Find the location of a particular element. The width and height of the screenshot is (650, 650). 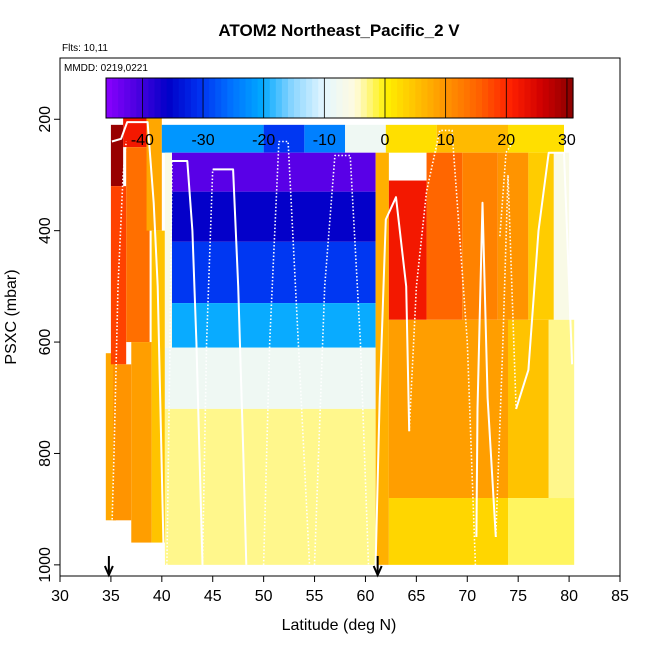

colorbar-tick-label-30: 30 is located at coordinates (567, 140).